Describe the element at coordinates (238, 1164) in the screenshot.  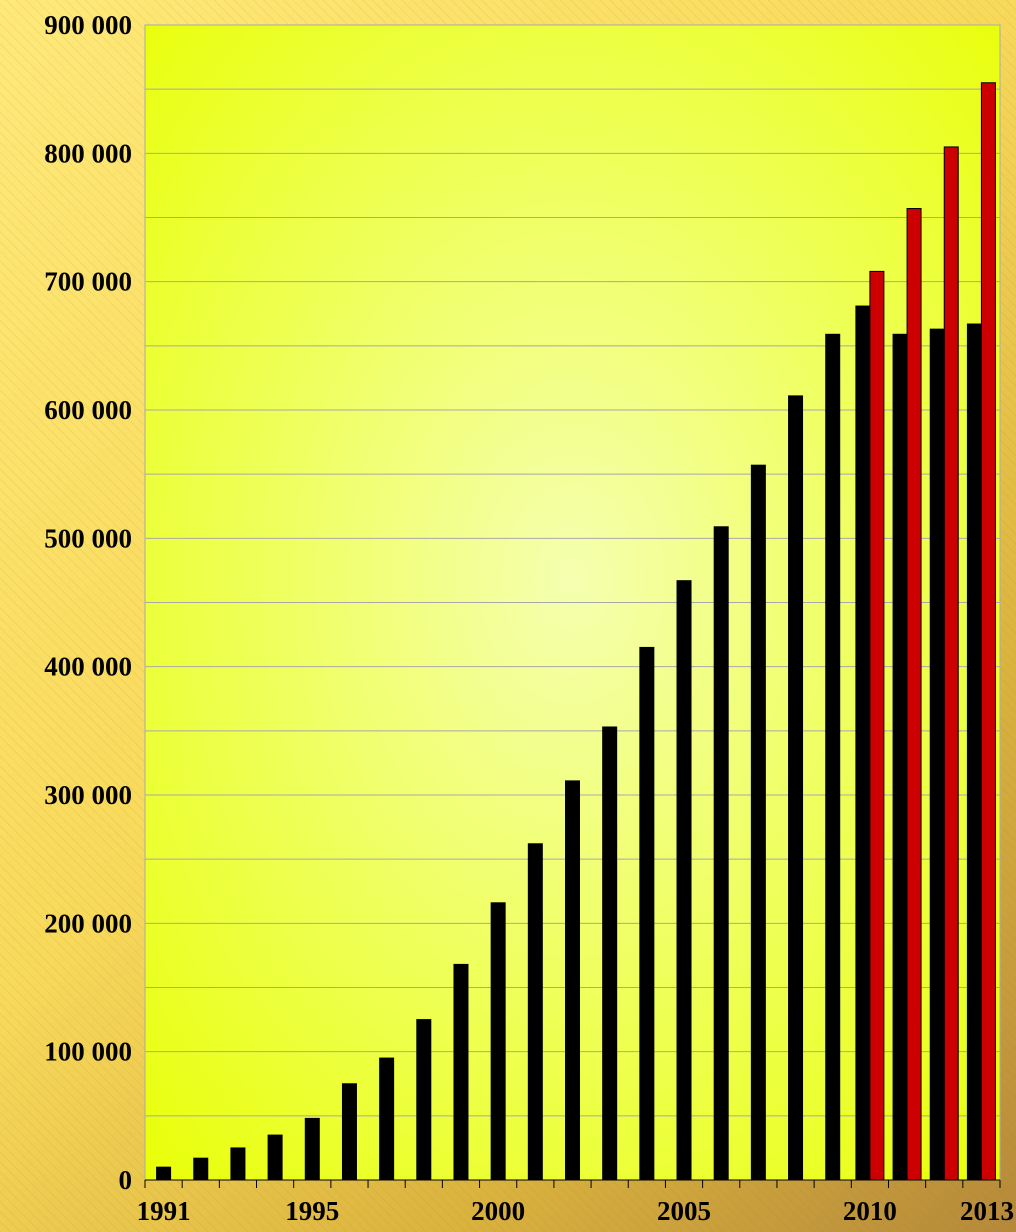
I see `bar-series1-1993` at that location.